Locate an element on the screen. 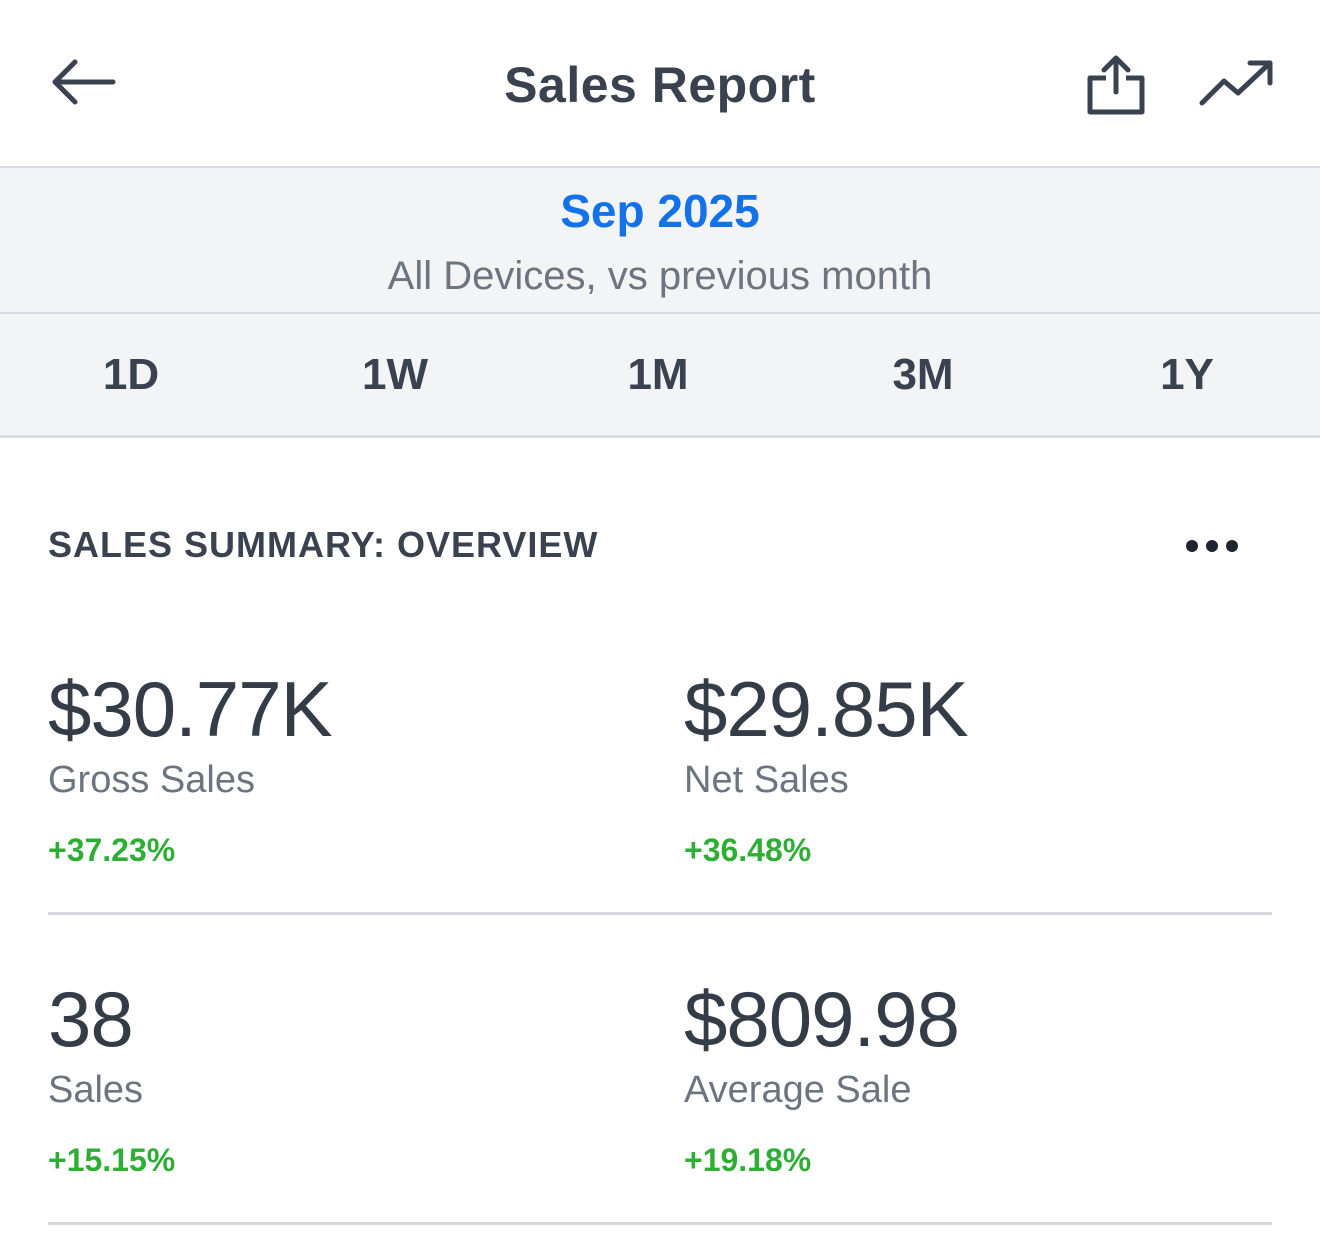  page-title: Sales Report is located at coordinates (660, 85).